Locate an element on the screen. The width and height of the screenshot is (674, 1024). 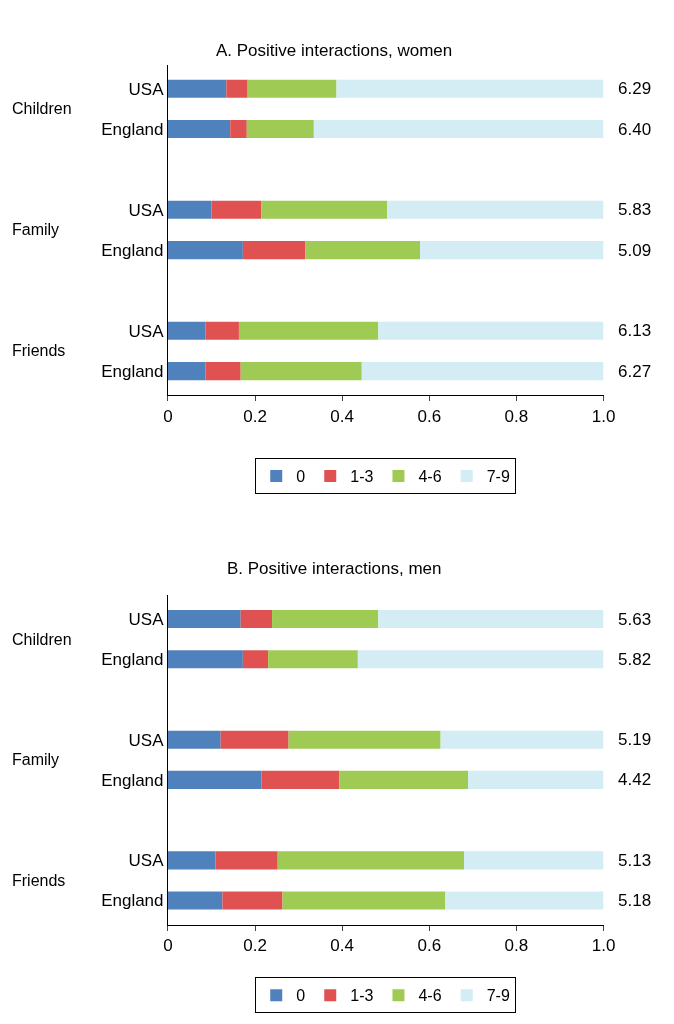
text: 6.29 is located at coordinates (635, 88).